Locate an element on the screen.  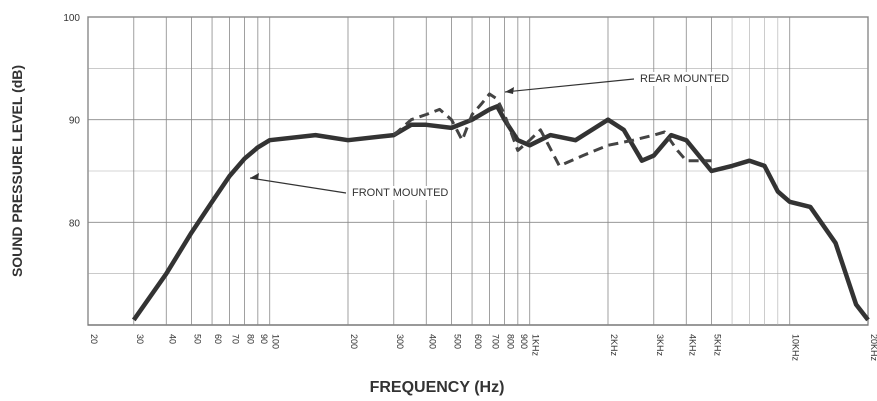
x-tick-label: 2KHz is located at coordinates (614, 345).